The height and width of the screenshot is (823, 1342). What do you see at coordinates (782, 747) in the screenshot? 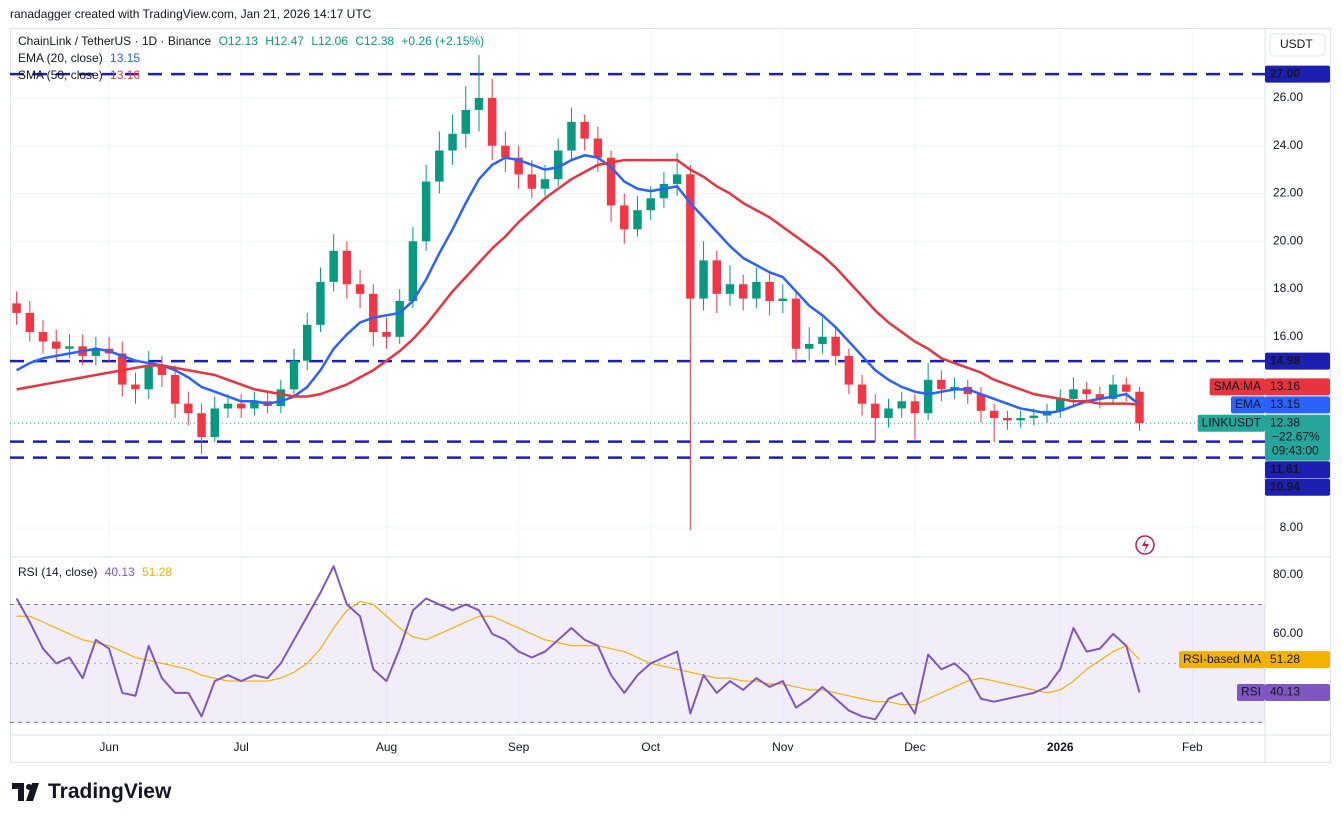
I see `x-tick-label: Nov` at bounding box center [782, 747].